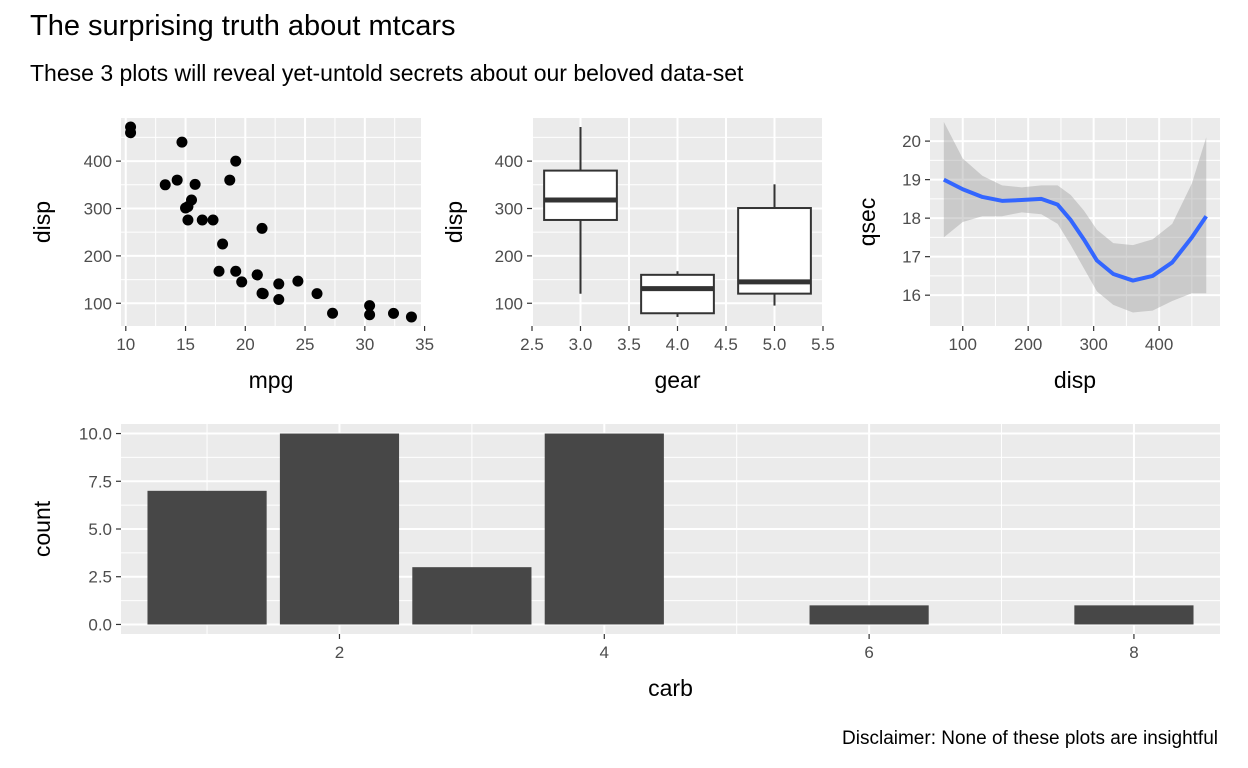  Describe the element at coordinates (911, 218) in the screenshot. I see `y-tick-label: 18` at that location.